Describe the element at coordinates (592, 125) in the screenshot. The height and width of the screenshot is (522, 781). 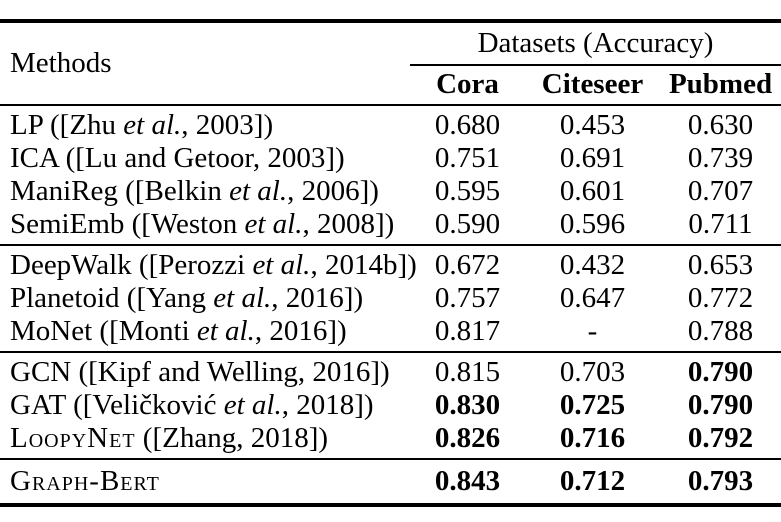
I see `value-cell: 0.453` at that location.